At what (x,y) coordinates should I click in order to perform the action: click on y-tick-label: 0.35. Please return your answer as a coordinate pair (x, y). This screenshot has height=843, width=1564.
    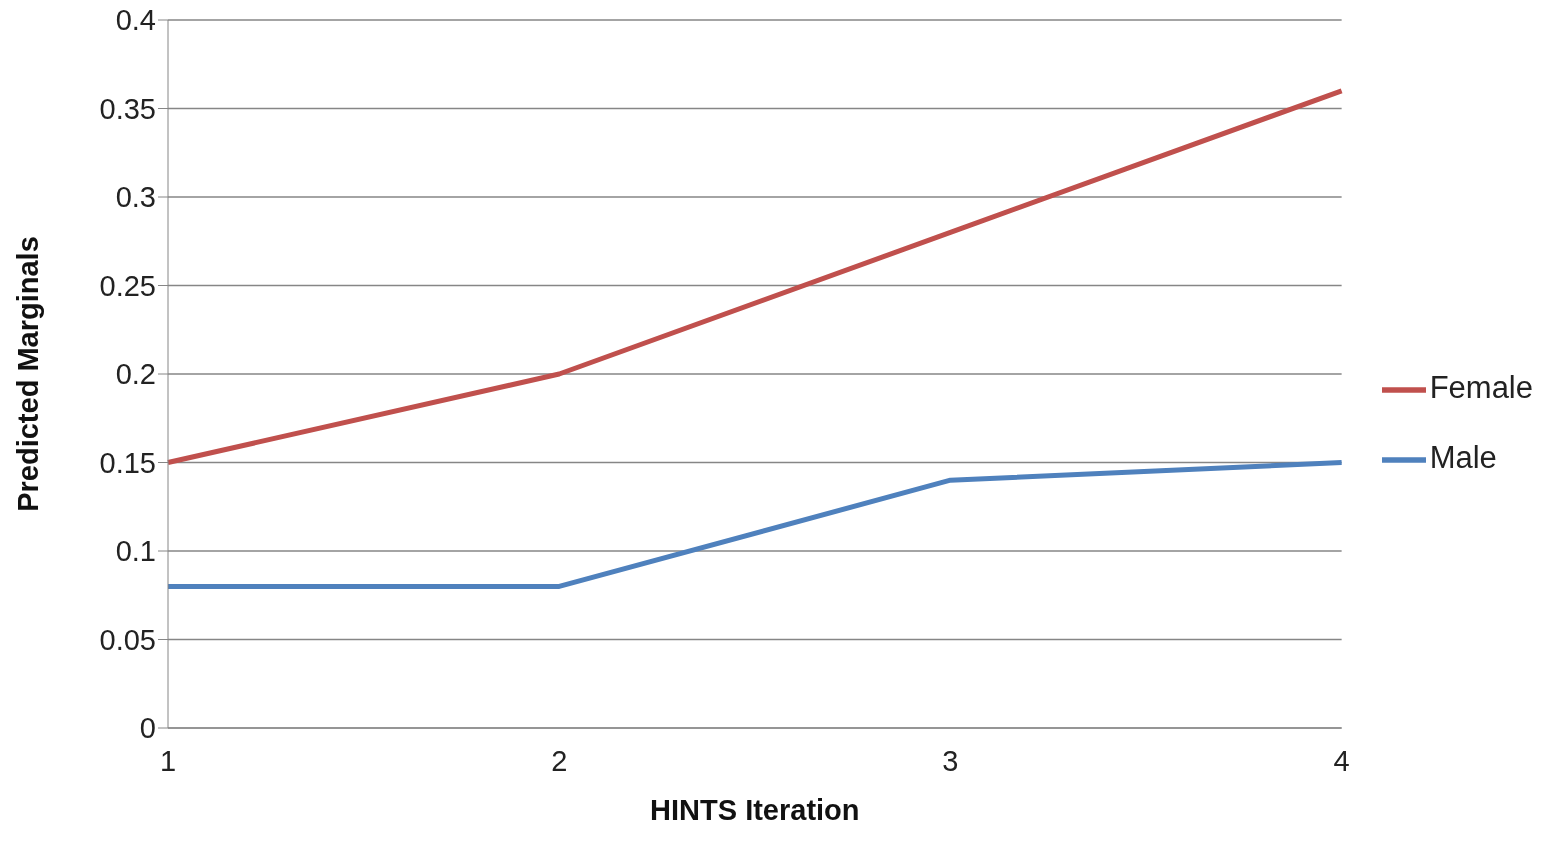
    Looking at the image, I should click on (127, 108).